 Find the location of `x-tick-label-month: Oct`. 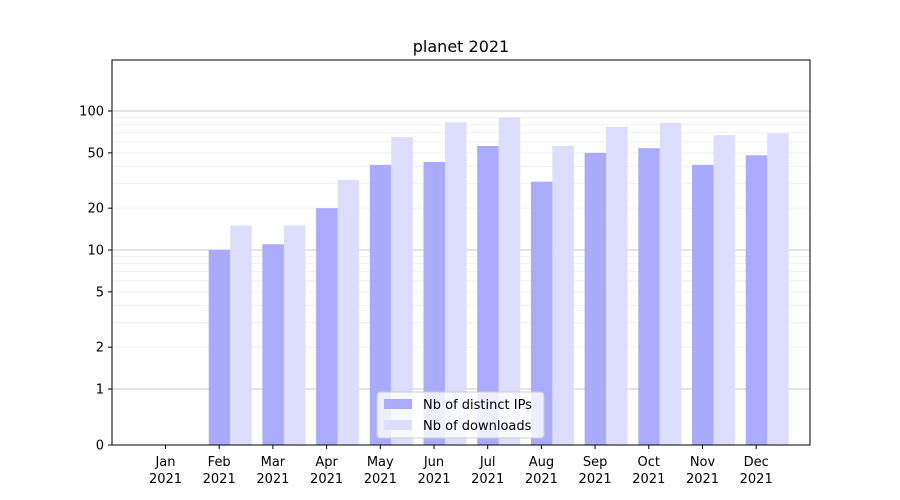

x-tick-label-month: Oct is located at coordinates (649, 462).